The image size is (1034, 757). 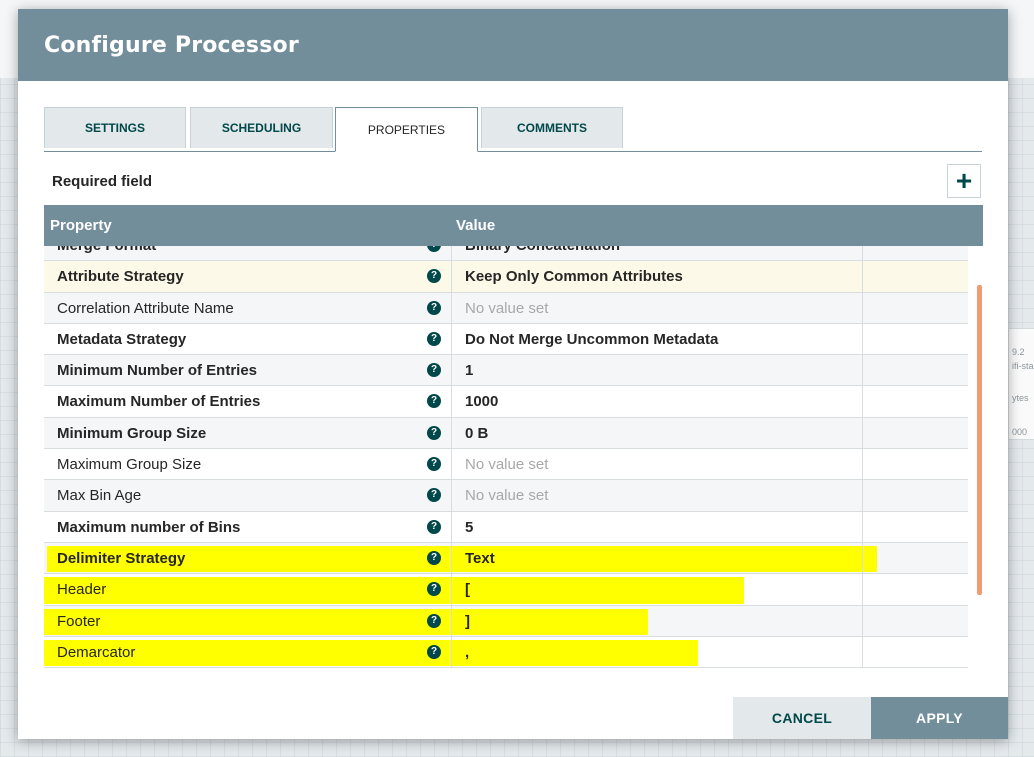 I want to click on property-value: ], so click(x=467, y=621).